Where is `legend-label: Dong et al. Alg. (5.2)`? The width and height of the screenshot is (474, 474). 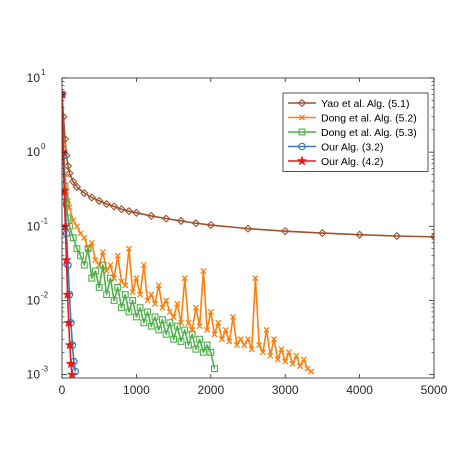
legend-label: Dong et al. Alg. (5.2) is located at coordinates (369, 118).